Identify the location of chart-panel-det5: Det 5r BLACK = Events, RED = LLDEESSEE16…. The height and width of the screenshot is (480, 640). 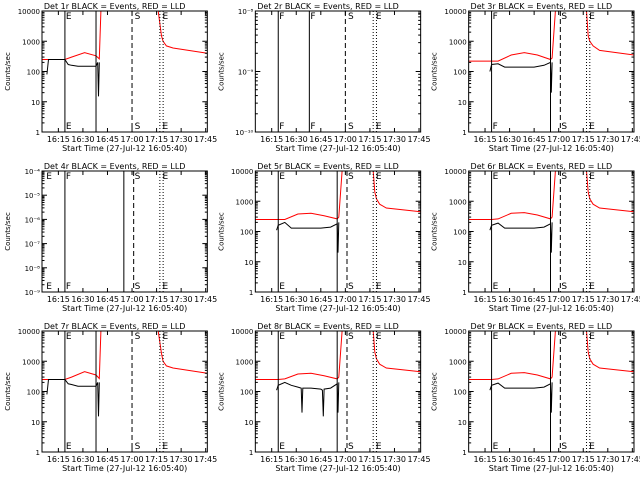
(323, 237).